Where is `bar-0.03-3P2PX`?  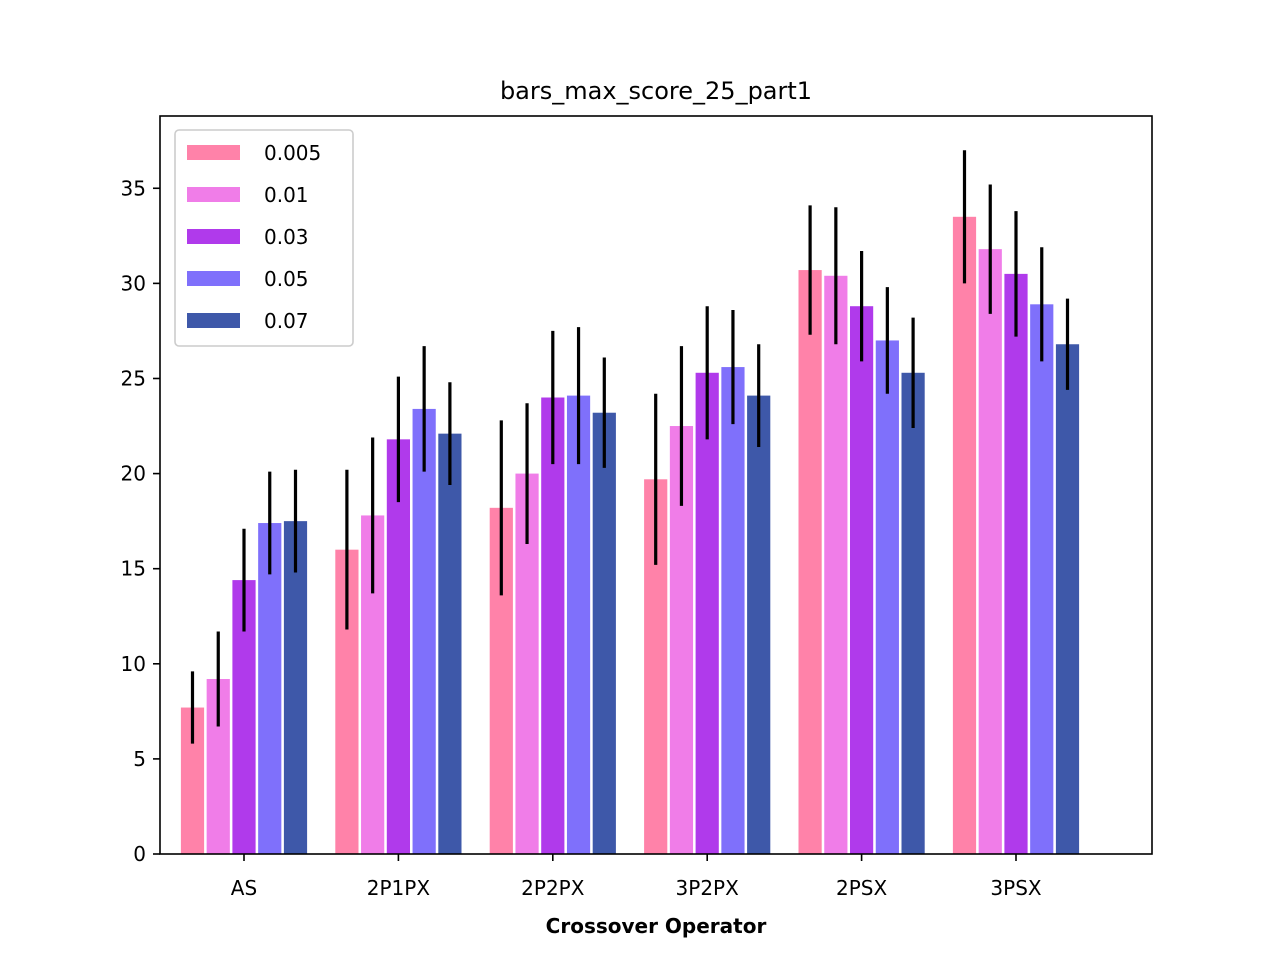
bar-0.03-3P2PX is located at coordinates (707, 613).